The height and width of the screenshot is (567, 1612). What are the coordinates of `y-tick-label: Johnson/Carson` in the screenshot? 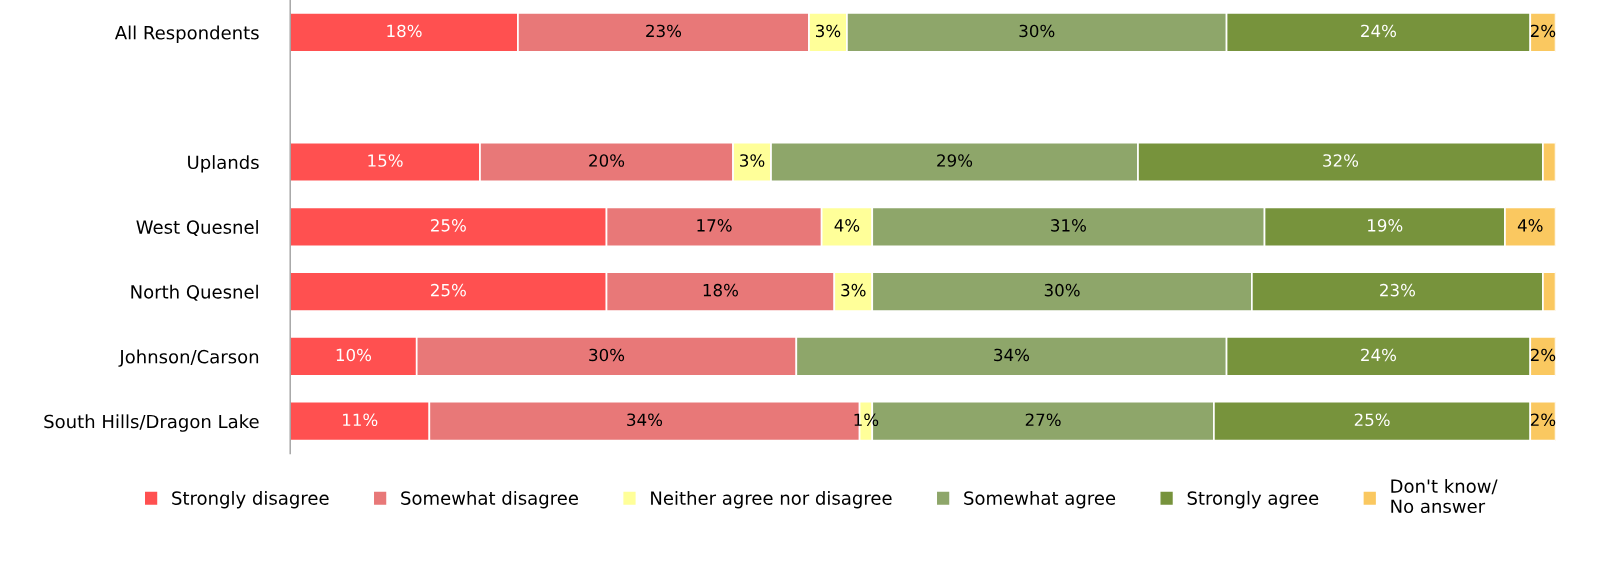 It's located at (188, 358).